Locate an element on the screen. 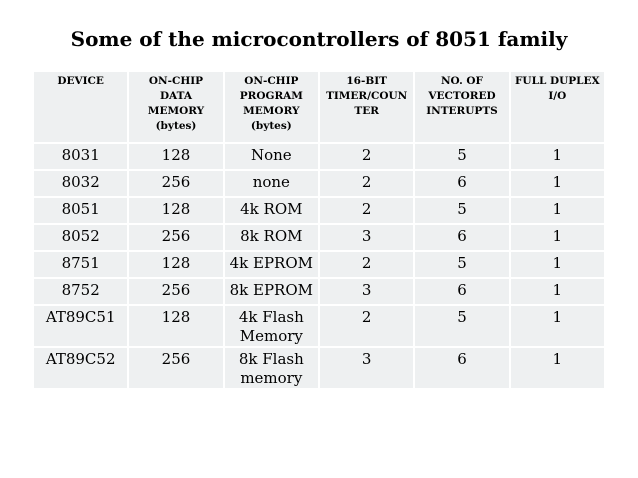  table-cell: 8032 is located at coordinates (80, 183).